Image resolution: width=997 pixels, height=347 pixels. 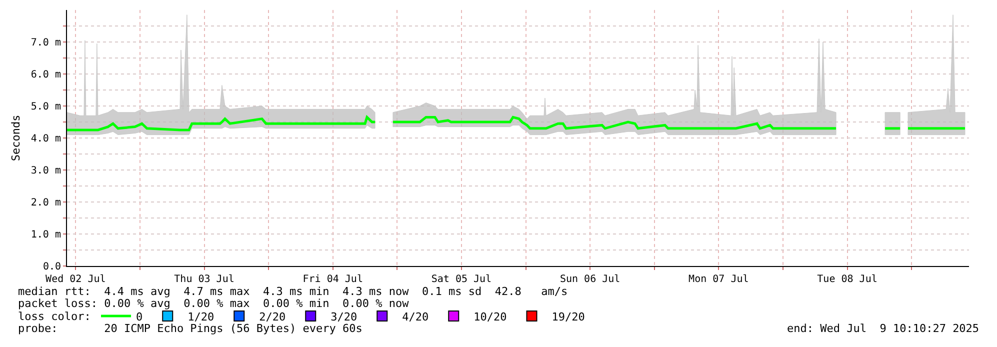 I want to click on x-tick-label: Fri 04 Jul, so click(x=332, y=279).